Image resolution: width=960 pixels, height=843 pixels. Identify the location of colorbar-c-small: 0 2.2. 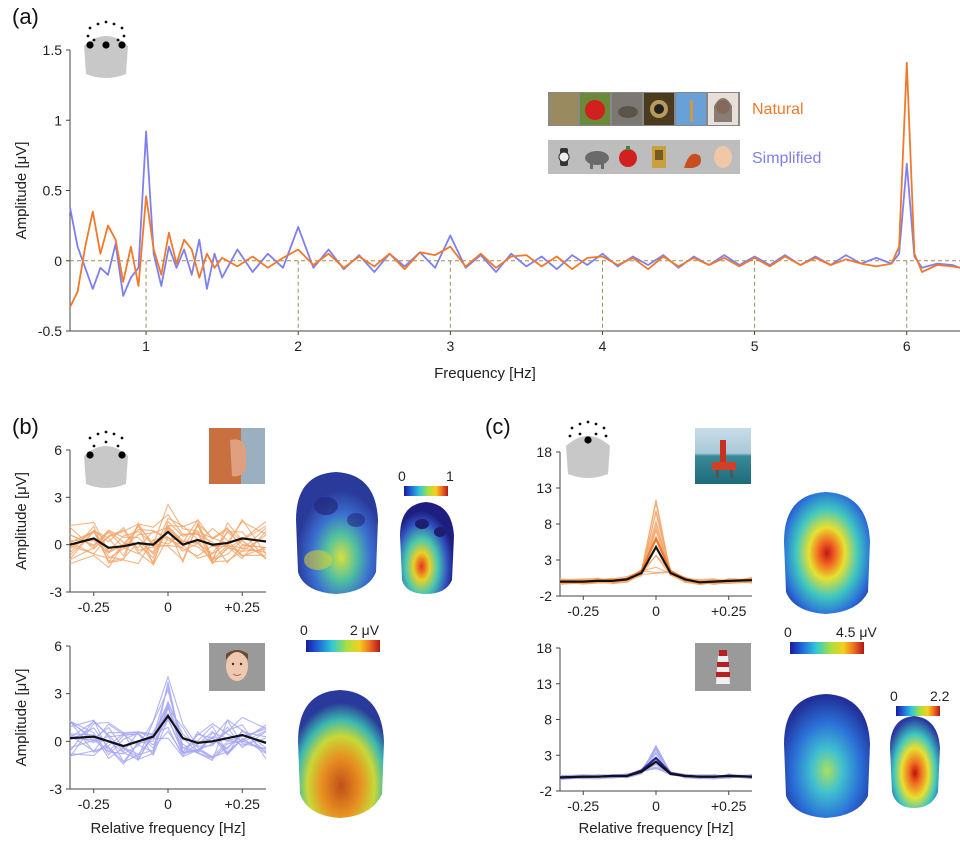
(920, 702).